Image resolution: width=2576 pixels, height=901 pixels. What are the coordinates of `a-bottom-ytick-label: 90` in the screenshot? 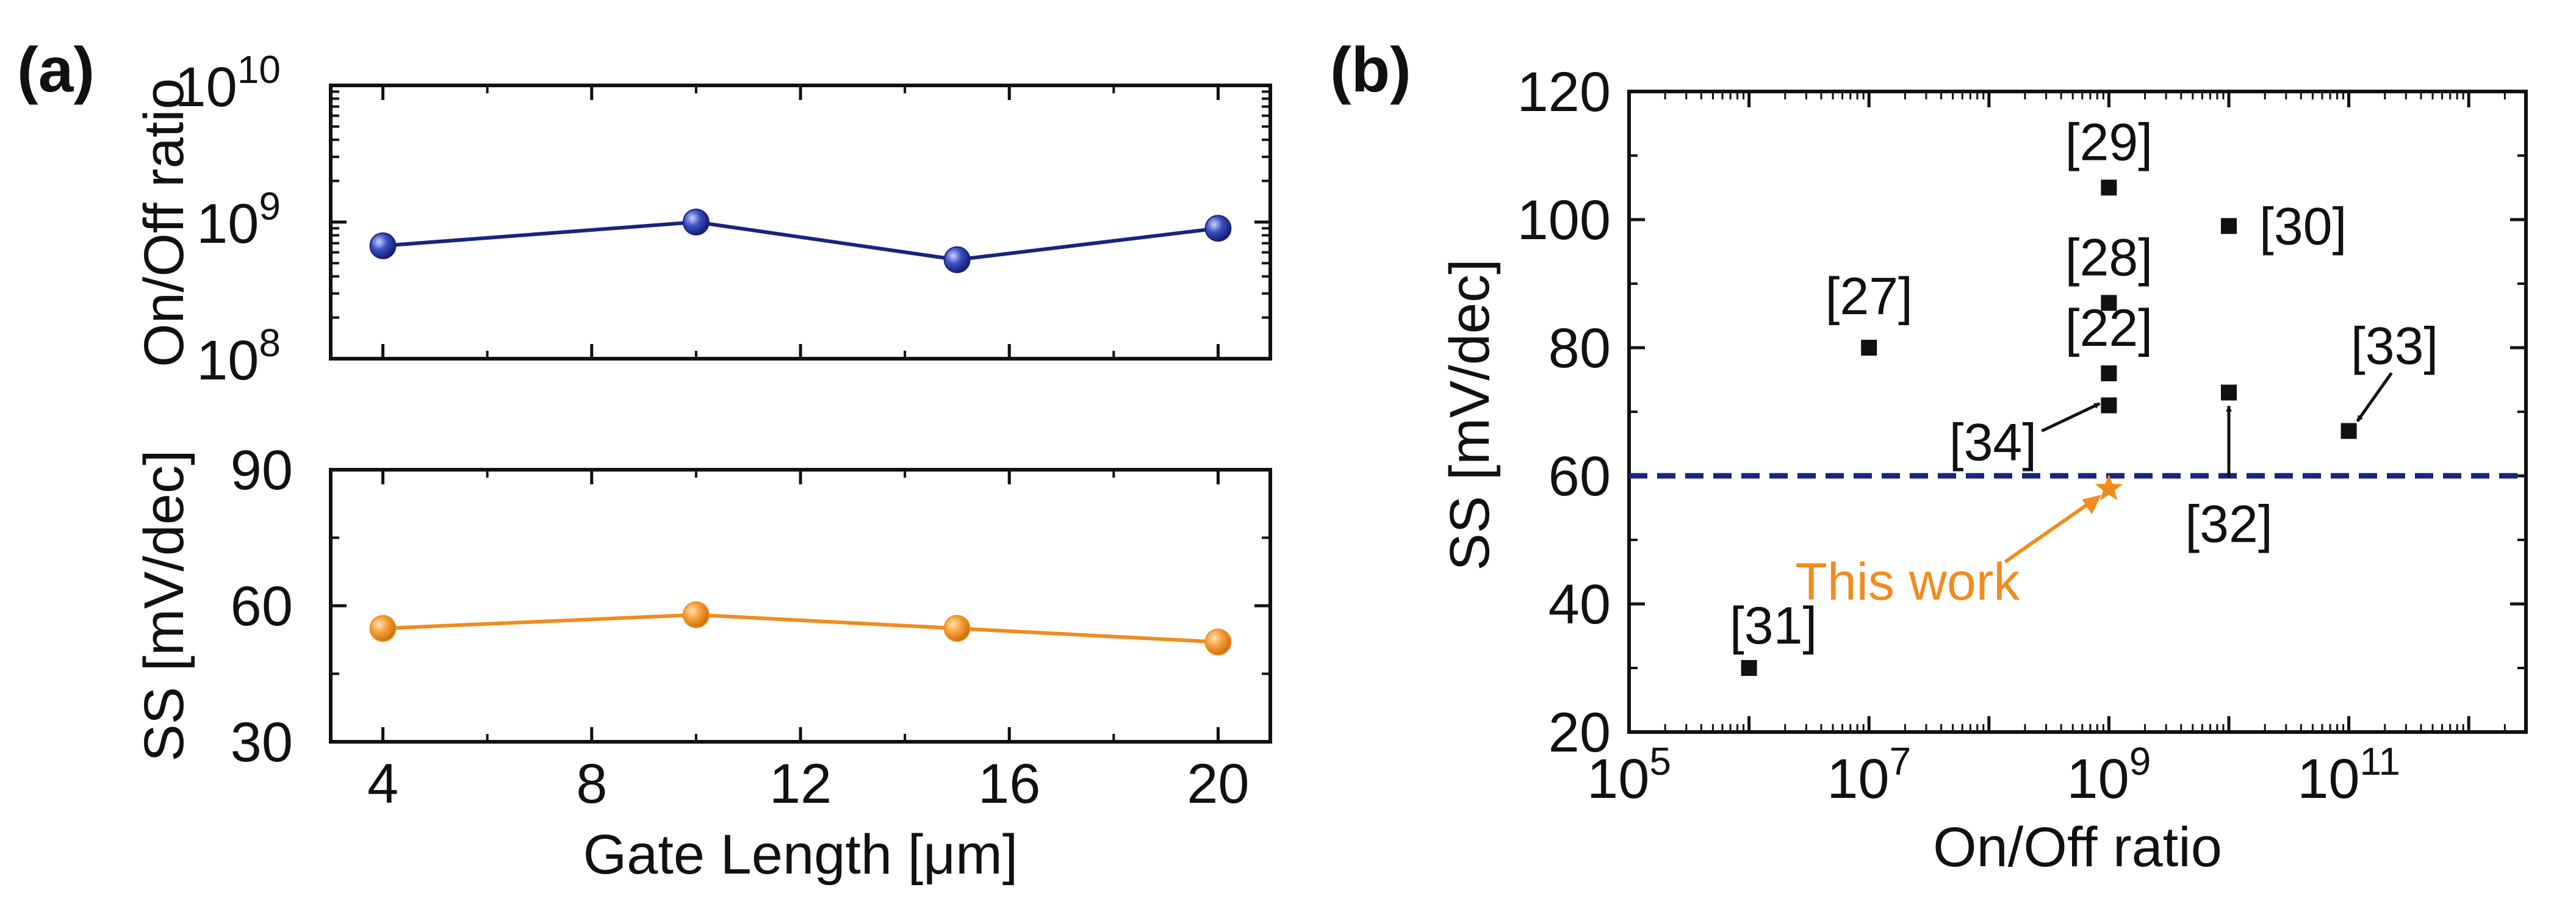 It's located at (262, 470).